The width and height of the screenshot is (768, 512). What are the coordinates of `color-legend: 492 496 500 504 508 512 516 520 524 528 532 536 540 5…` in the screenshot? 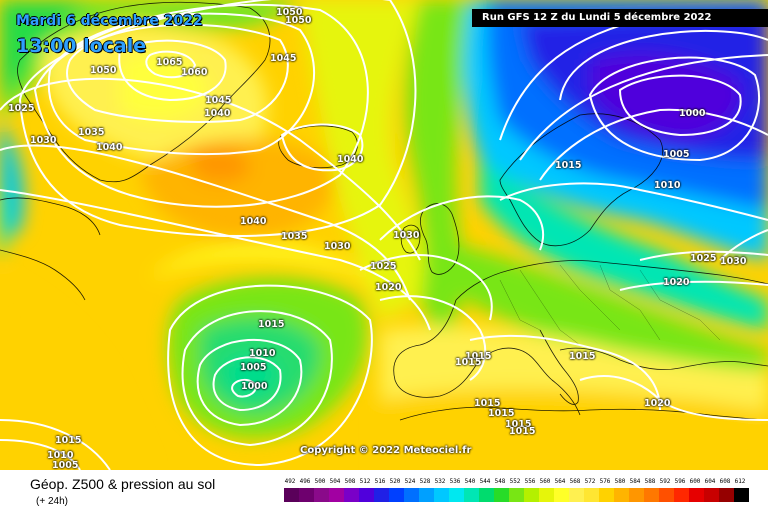 It's located at (519, 492).